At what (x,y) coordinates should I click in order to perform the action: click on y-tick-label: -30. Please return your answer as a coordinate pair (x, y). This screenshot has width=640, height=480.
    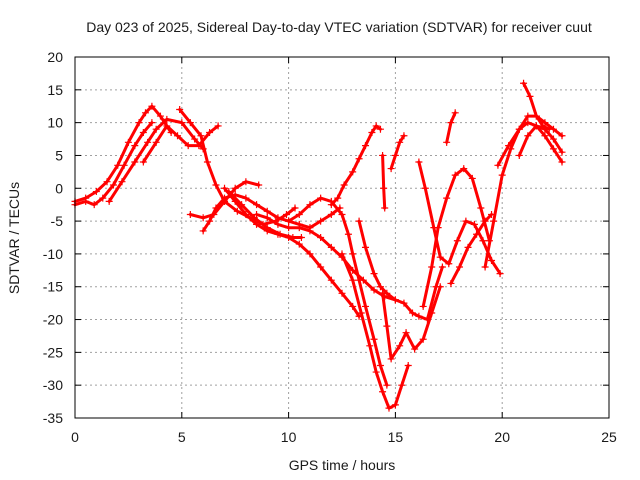
    Looking at the image, I should click on (53, 385).